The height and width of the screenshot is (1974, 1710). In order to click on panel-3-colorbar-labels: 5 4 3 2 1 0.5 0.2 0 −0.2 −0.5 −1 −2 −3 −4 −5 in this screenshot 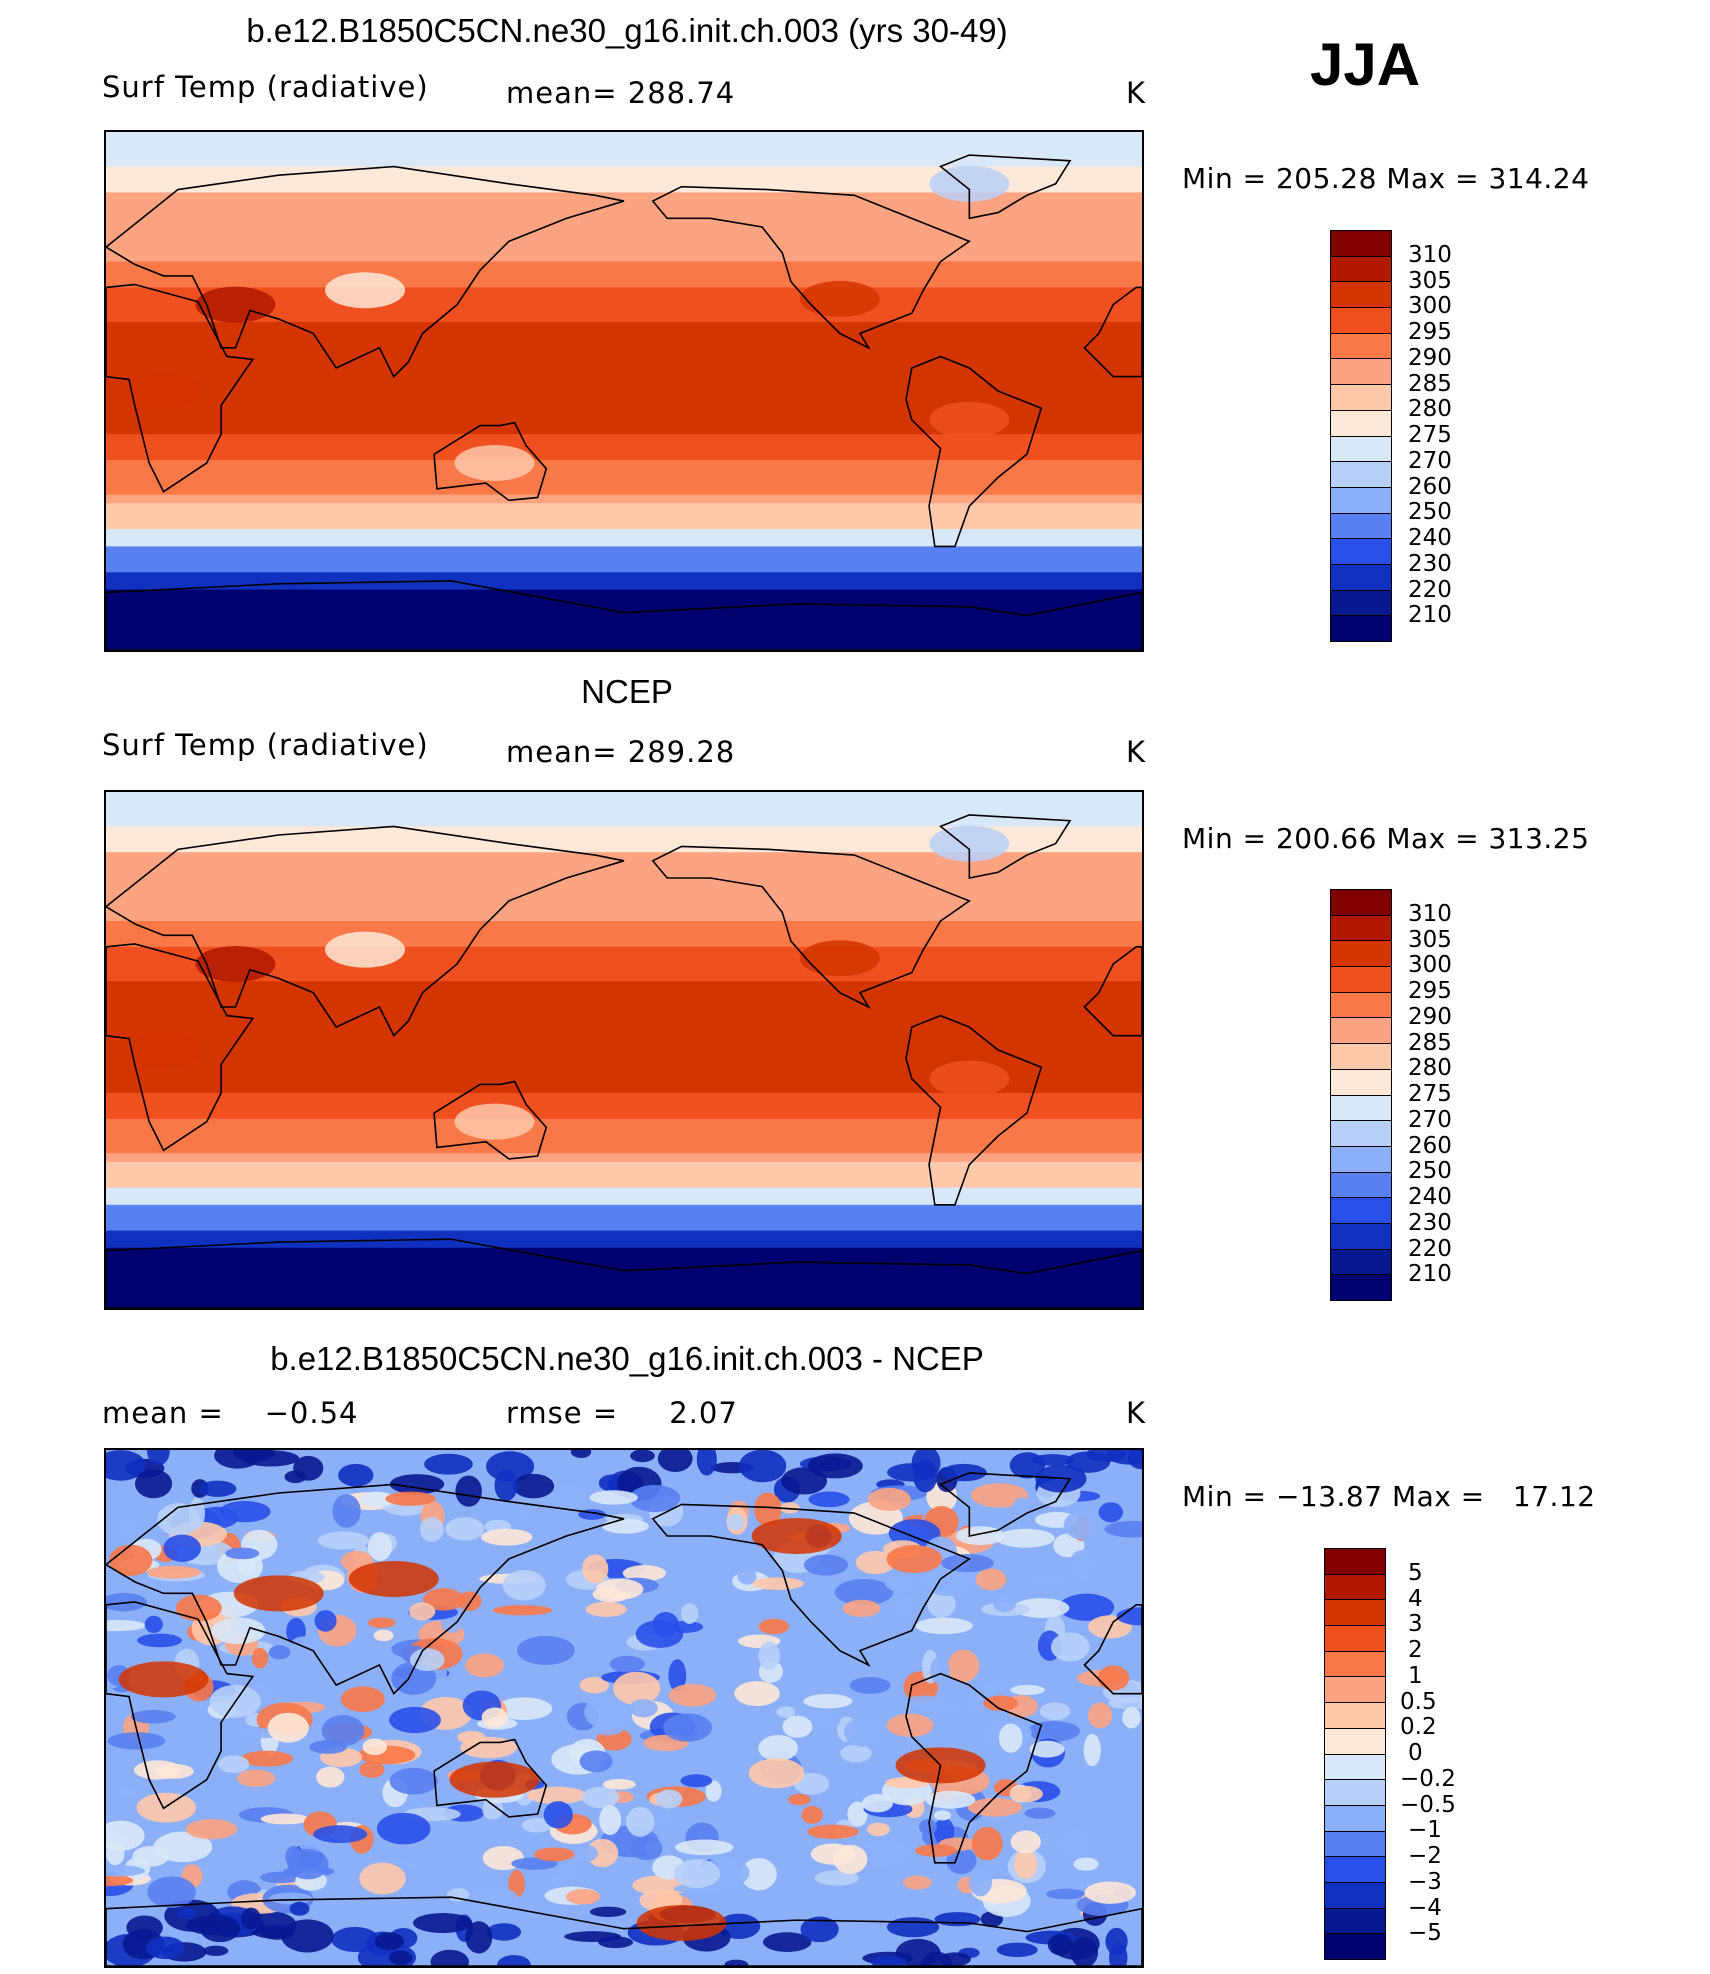, I will do `click(1460, 1754)`.